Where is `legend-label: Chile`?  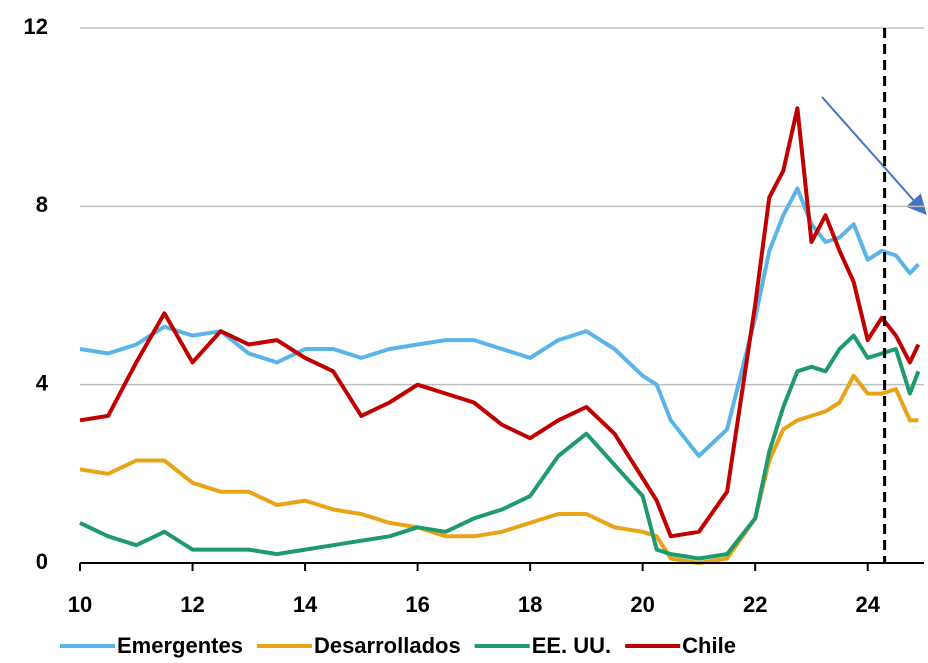
legend-label: Chile is located at coordinates (709, 645).